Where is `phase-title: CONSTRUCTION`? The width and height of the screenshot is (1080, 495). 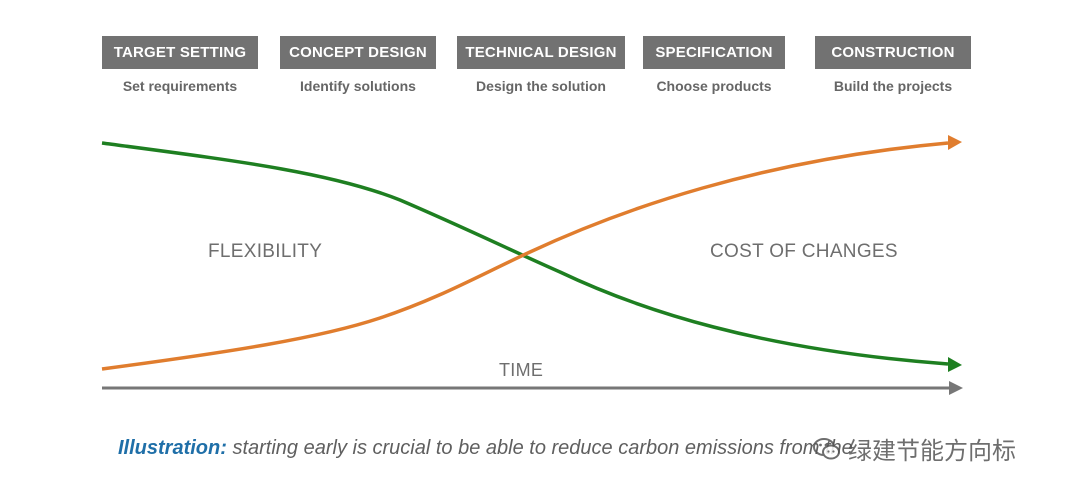
phase-title: CONSTRUCTION is located at coordinates (893, 52).